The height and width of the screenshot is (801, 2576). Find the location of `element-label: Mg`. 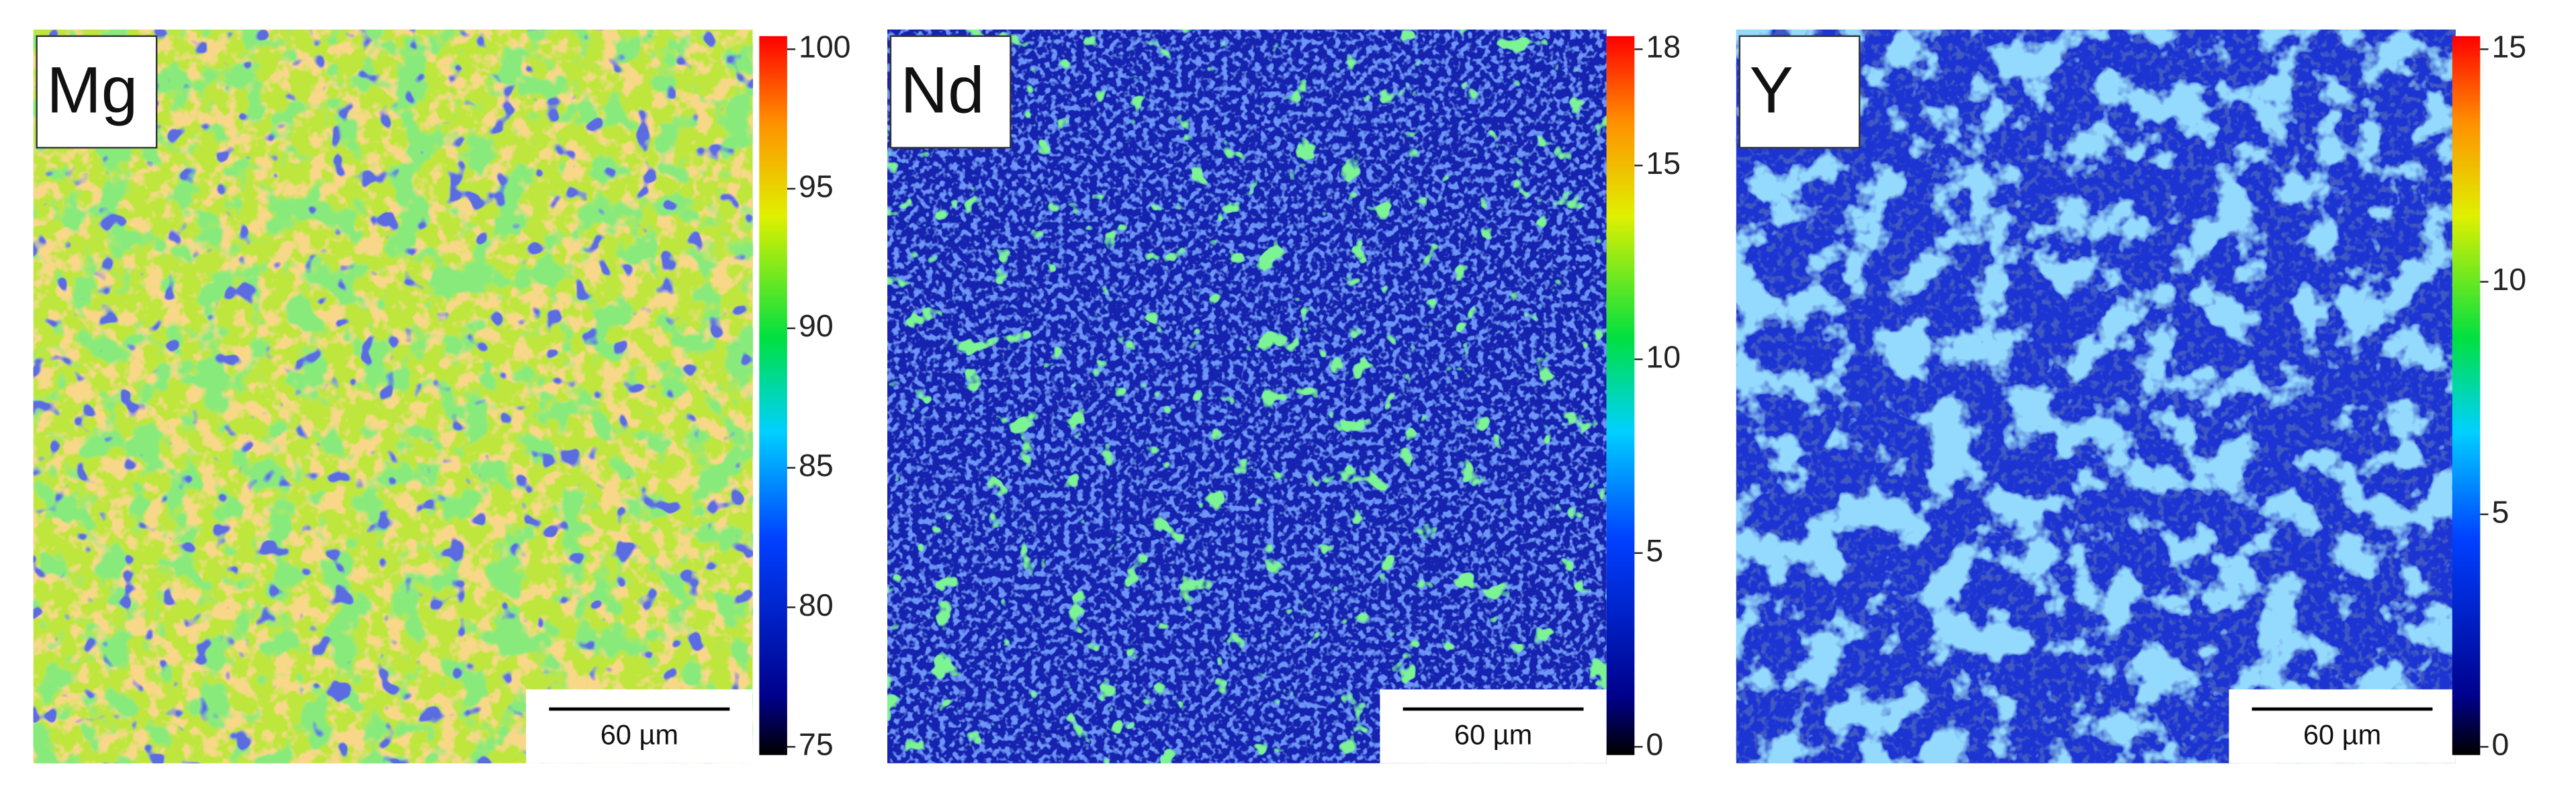

element-label: Mg is located at coordinates (92, 90).